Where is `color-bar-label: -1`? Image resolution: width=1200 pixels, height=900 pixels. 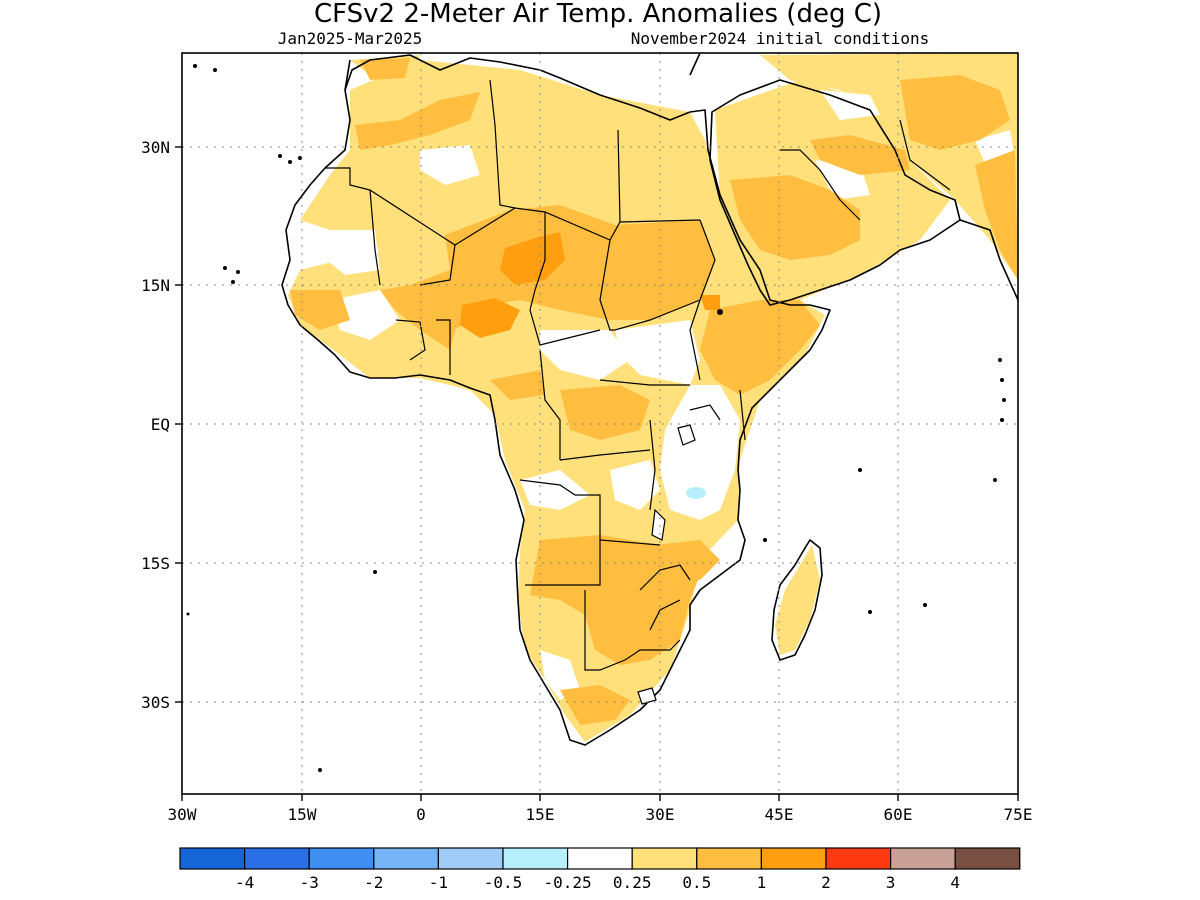
color-bar-label: -1 is located at coordinates (438, 882).